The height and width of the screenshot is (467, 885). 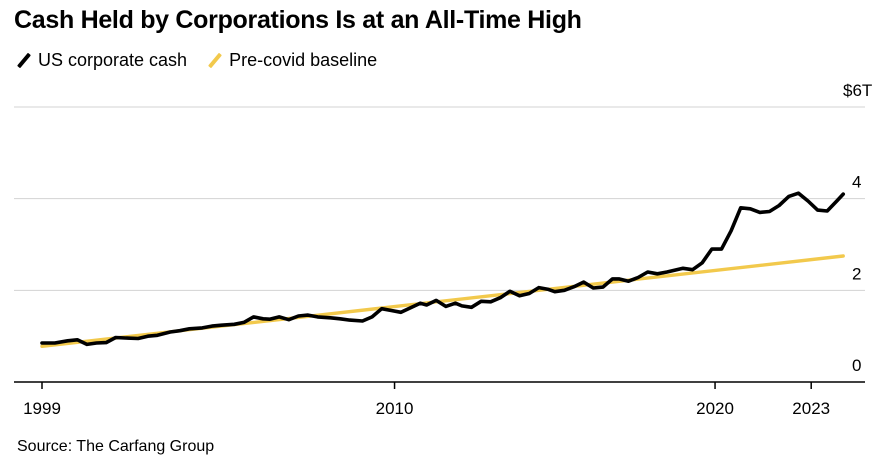 I want to click on x-tick-label: 2010, so click(x=395, y=408).